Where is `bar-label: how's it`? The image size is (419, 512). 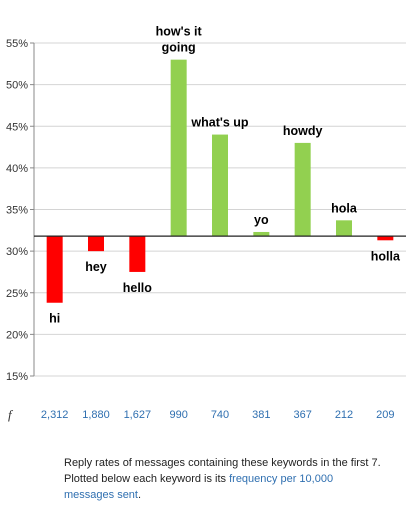
bar-label: how's it is located at coordinates (179, 32).